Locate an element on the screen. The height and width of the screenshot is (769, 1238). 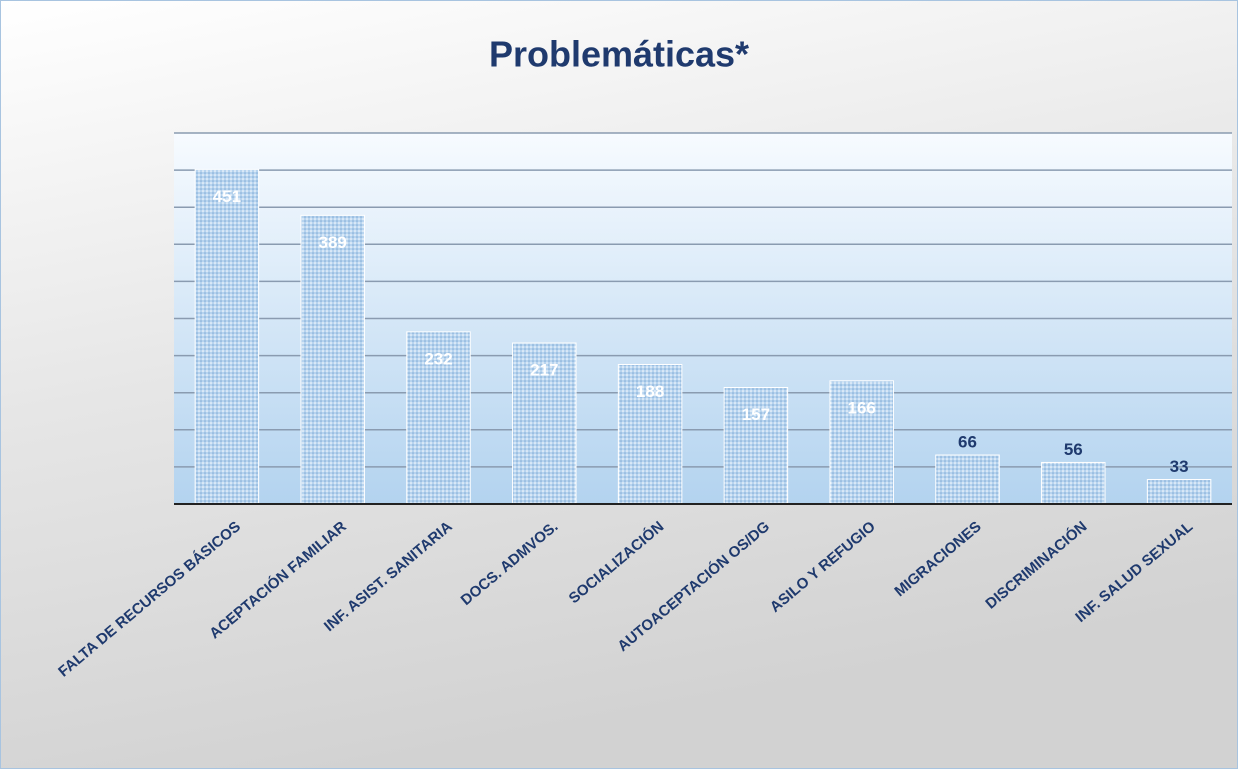
data-label: 217 is located at coordinates (544, 369).